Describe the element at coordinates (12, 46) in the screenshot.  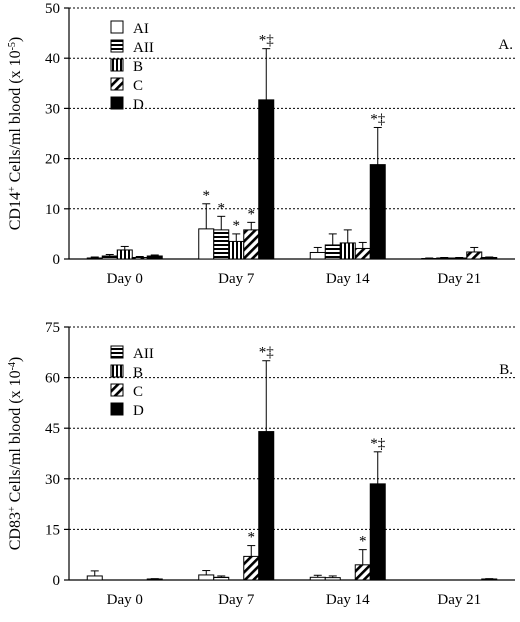
I see `y-axis-label-superscript: -5` at that location.